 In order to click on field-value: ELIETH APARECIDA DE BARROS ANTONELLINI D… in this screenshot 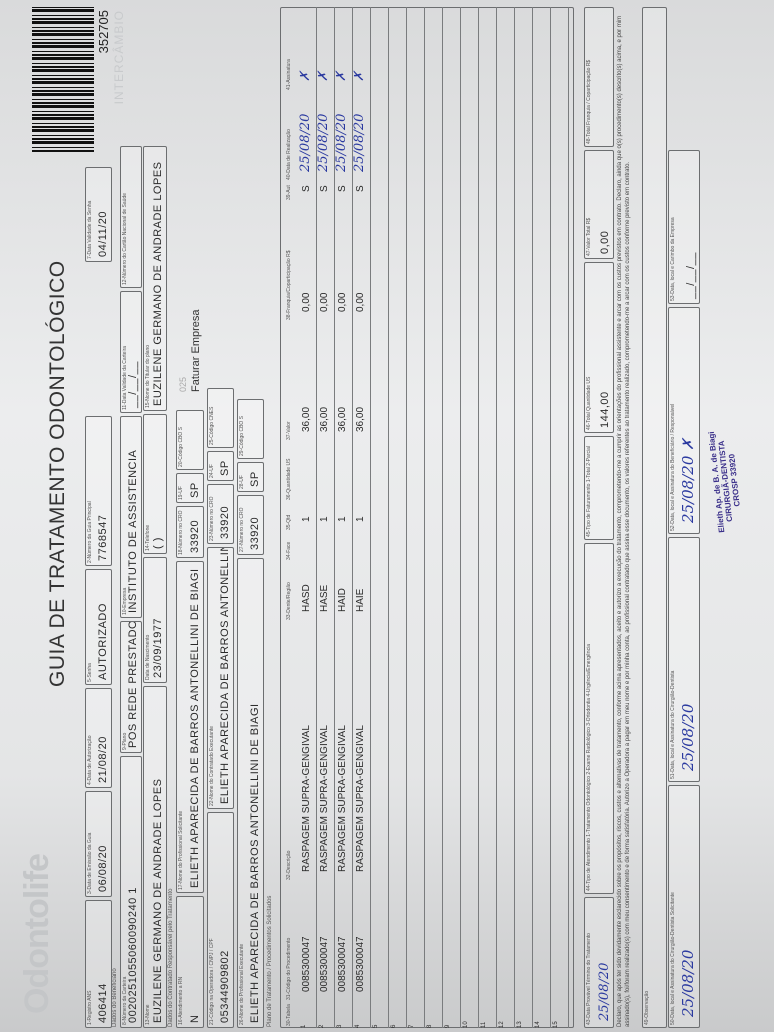, I will do `click(225, 675)`.